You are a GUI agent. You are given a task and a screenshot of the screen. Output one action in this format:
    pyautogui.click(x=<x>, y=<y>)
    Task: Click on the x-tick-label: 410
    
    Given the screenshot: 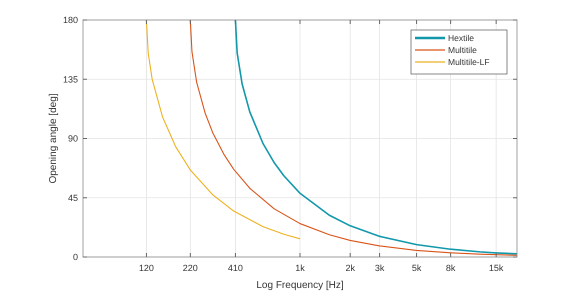 What is the action you would take?
    pyautogui.click(x=235, y=268)
    